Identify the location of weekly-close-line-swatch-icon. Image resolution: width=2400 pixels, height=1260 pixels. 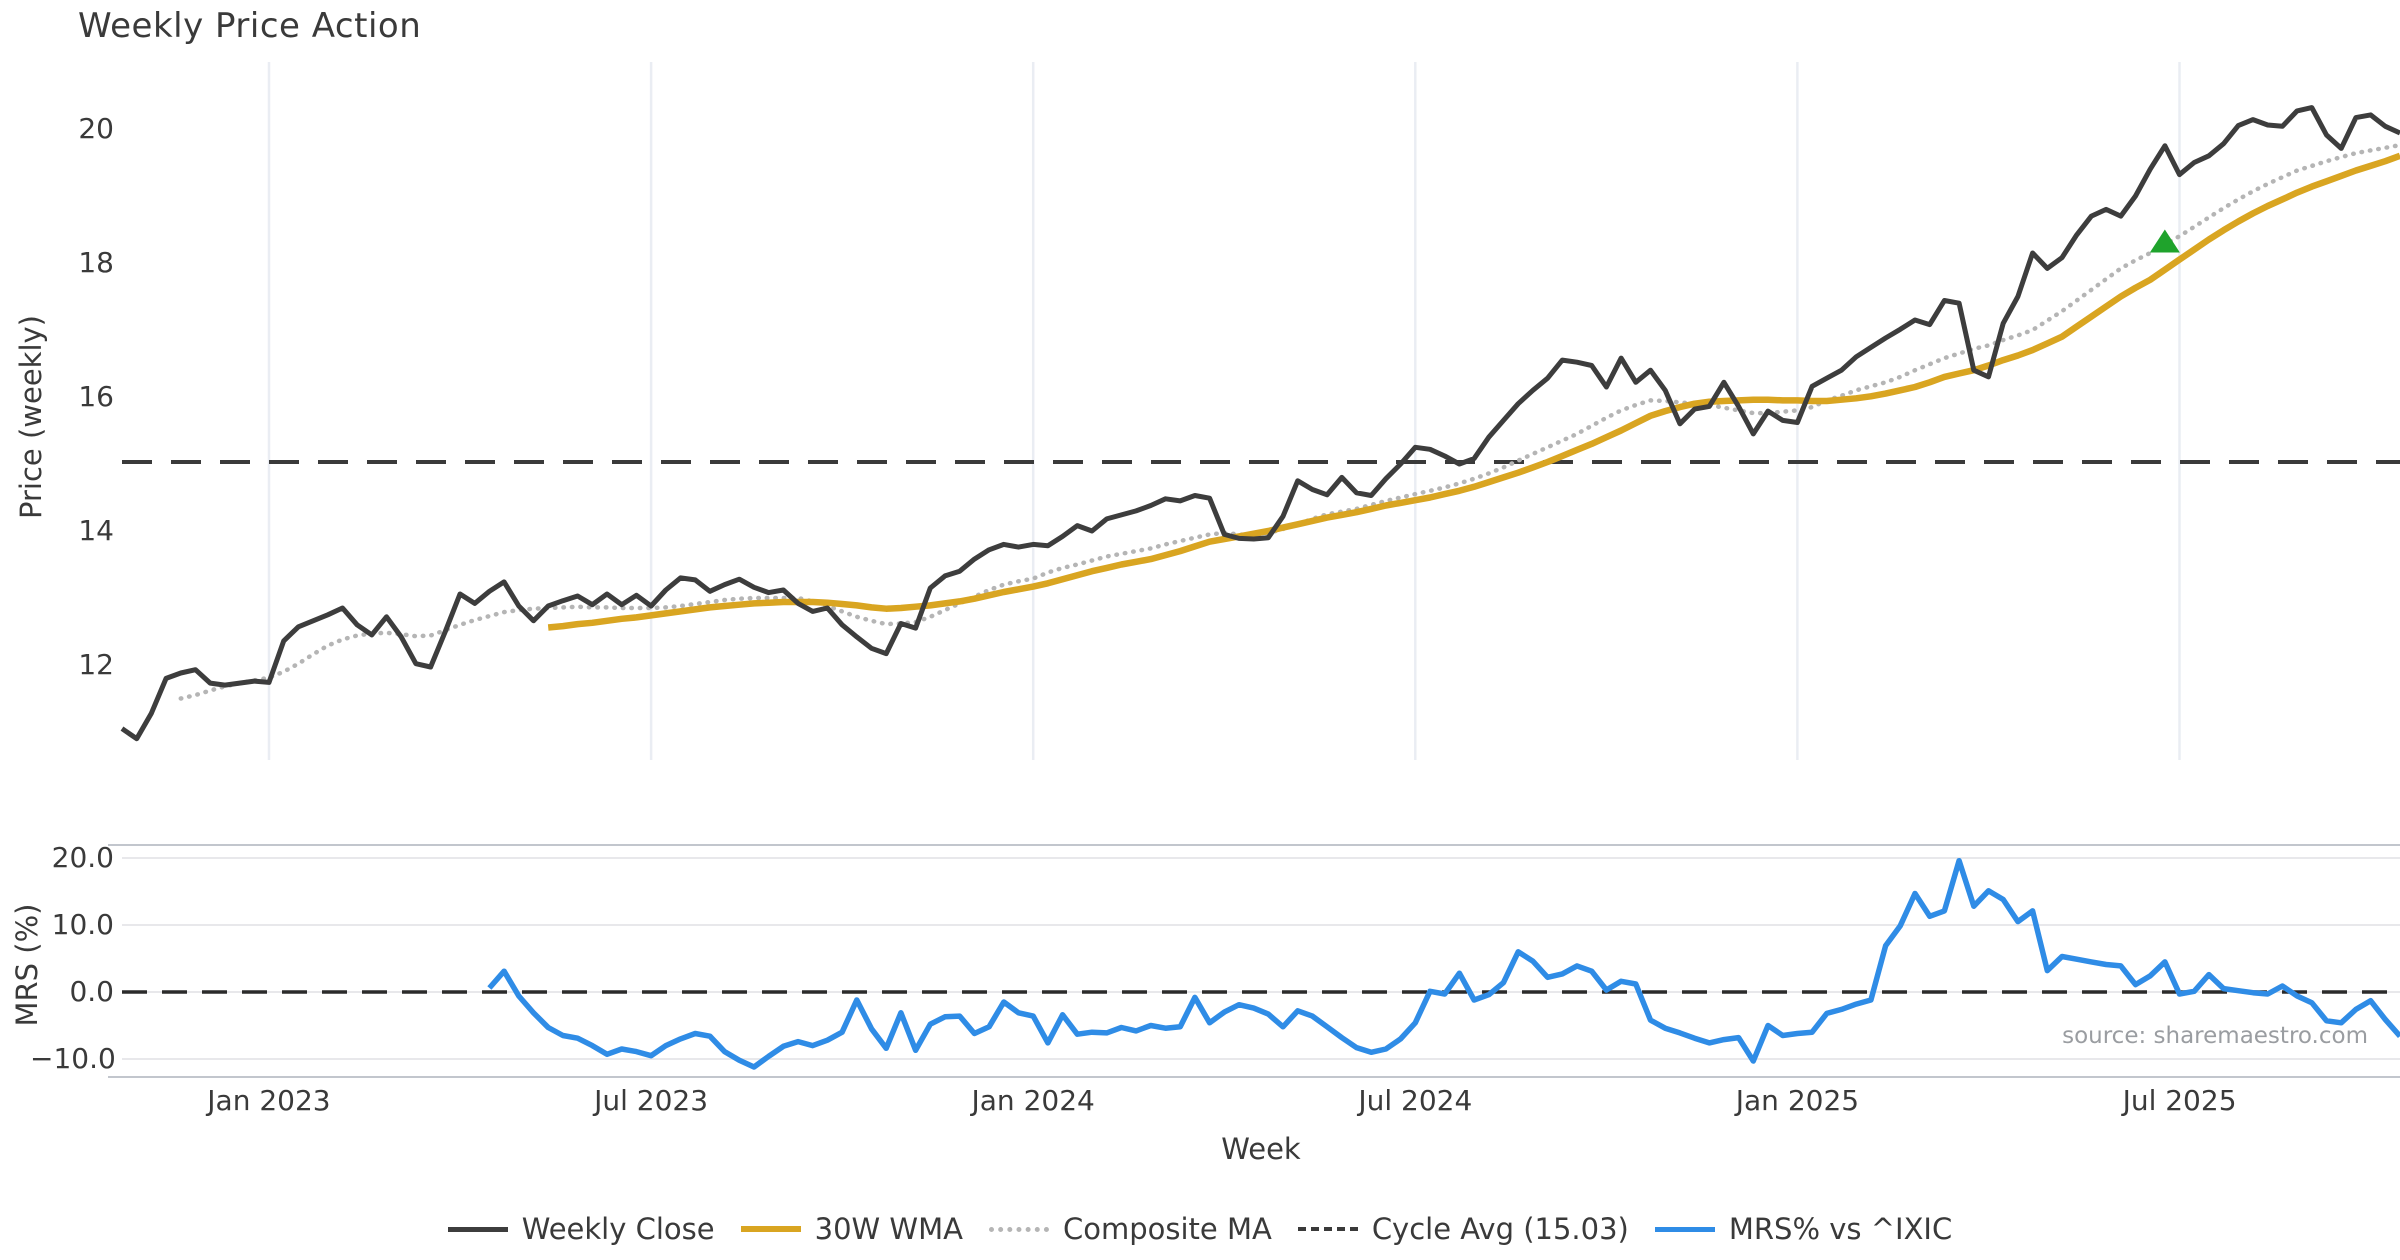
(477, 1229).